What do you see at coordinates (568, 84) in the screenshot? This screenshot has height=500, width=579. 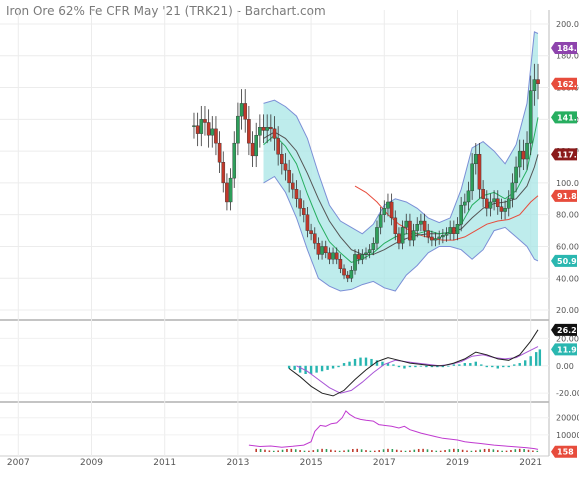 I see `price-label-text: 162.34` at bounding box center [568, 84].